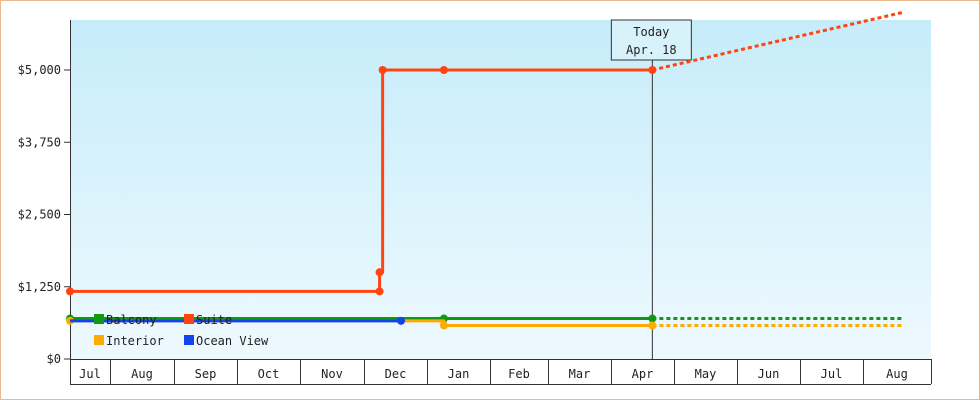  I want to click on legend: Balcony Suite Interior Ocean View, so click(181, 330).